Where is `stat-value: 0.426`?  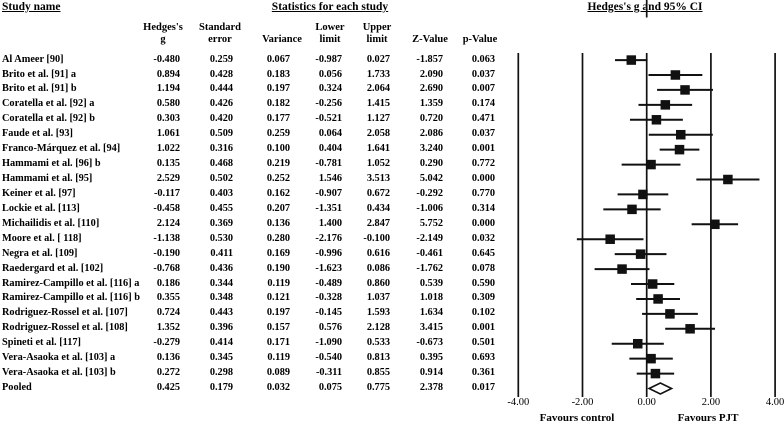 stat-value: 0.426 is located at coordinates (221, 104).